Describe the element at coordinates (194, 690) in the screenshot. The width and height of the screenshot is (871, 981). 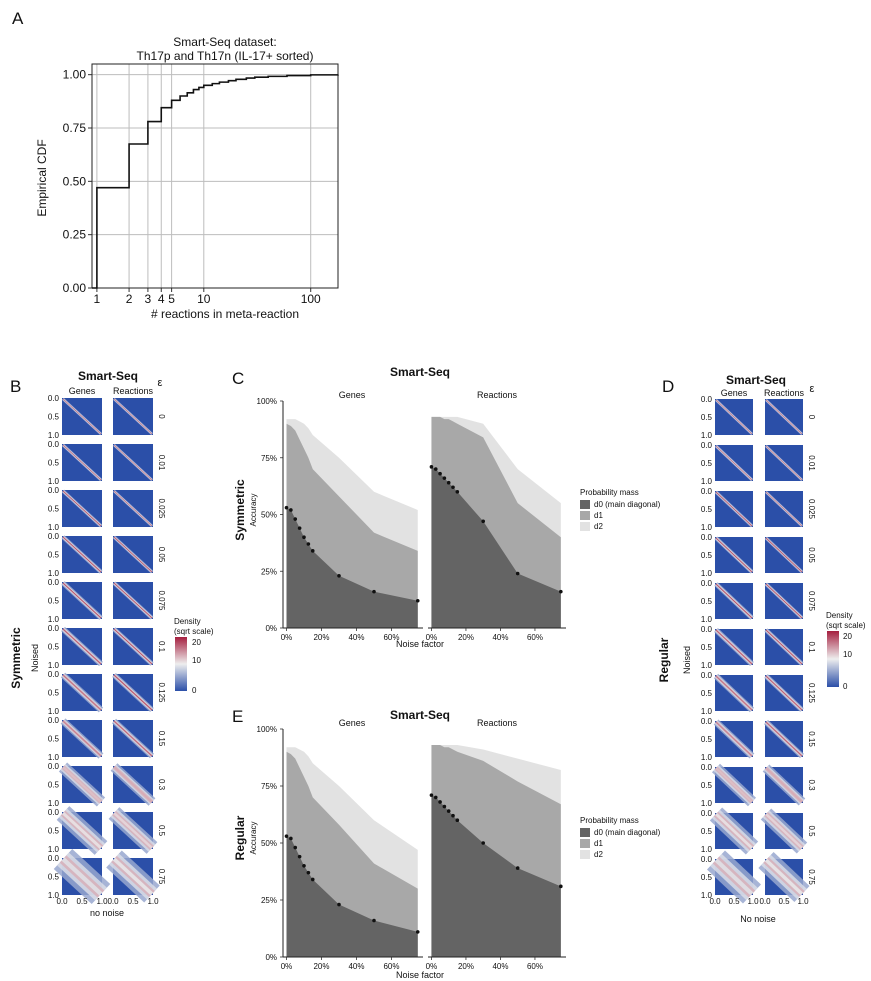
I see `legend-density-b-tick-0: 0` at that location.